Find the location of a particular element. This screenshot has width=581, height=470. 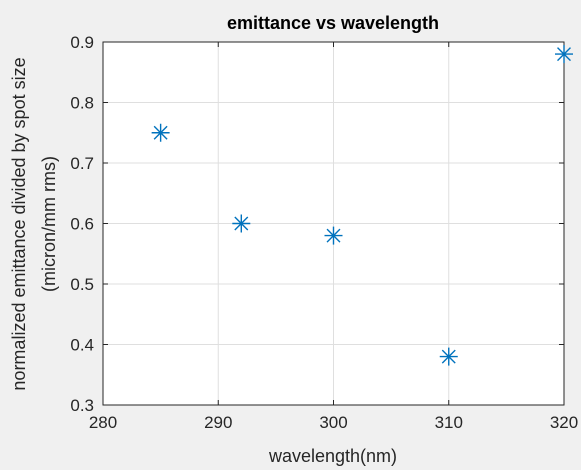

x-tick-label: 290 is located at coordinates (218, 422).